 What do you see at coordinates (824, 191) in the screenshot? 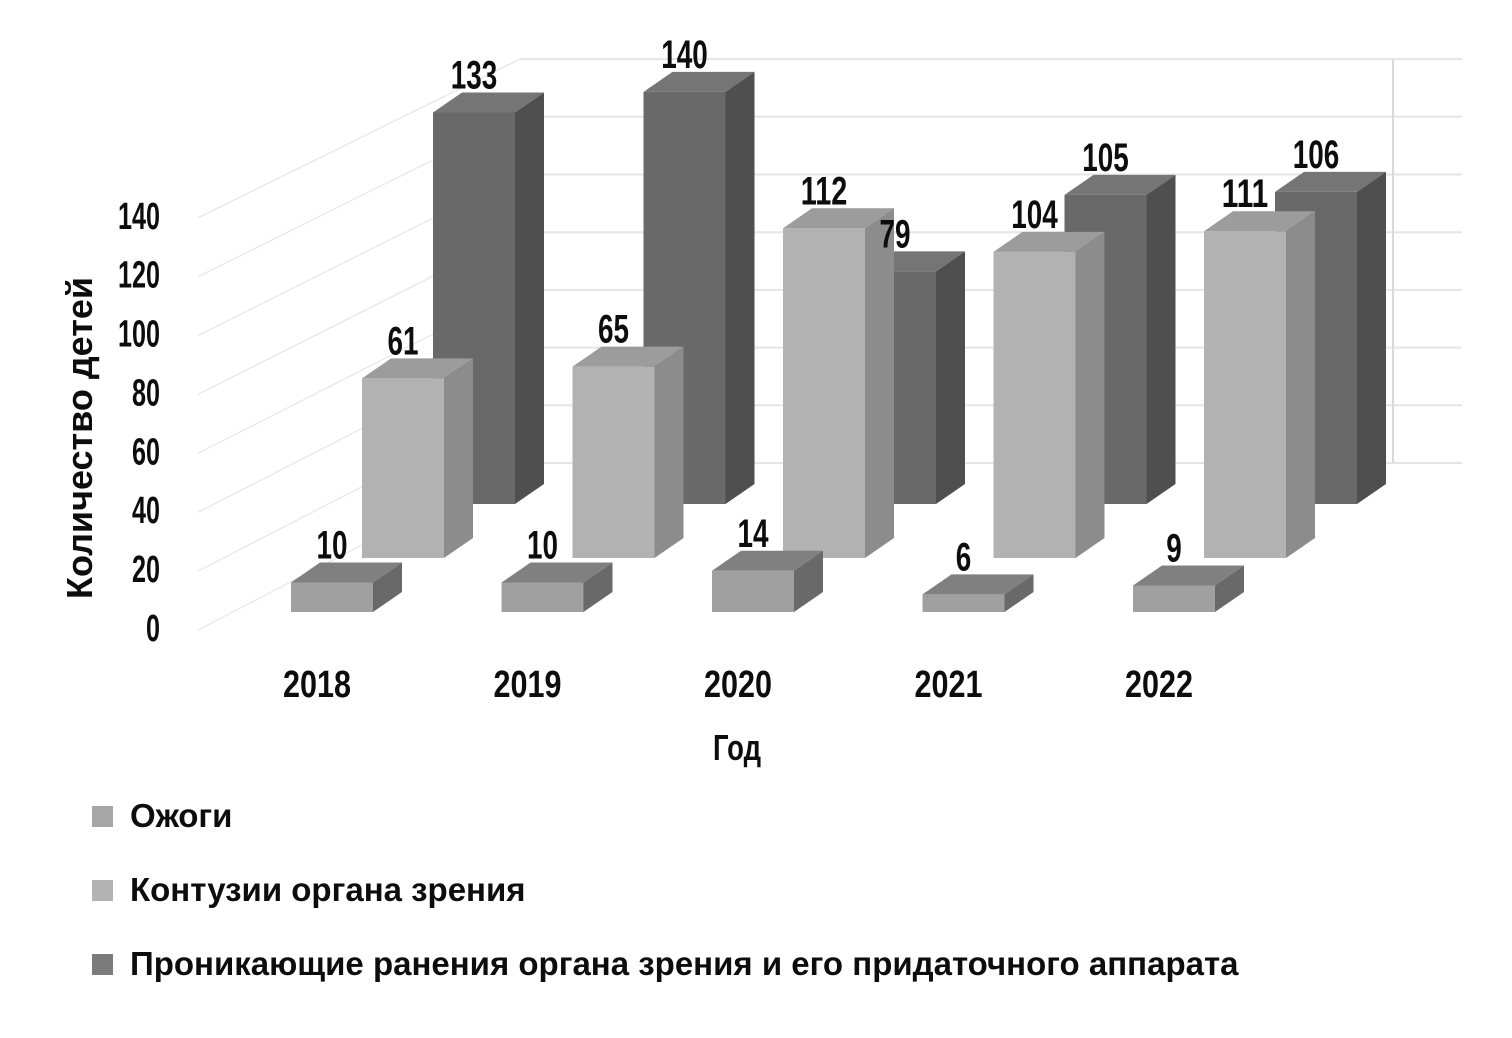
I see `bar-value-label: 112` at bounding box center [824, 191].